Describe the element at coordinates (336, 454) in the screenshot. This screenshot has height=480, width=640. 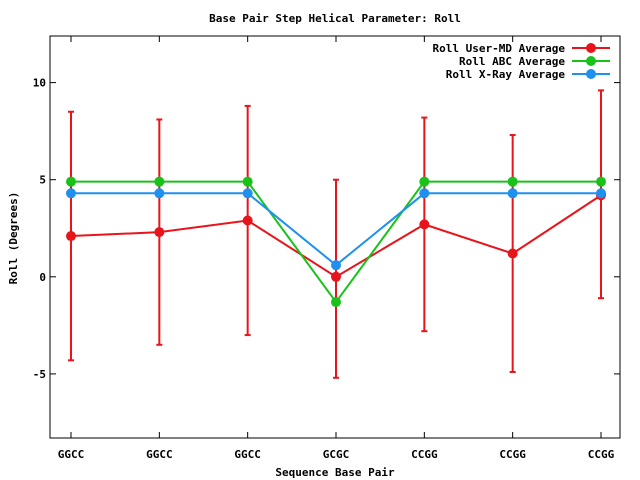
I see `x-tick-label: GCGC` at that location.